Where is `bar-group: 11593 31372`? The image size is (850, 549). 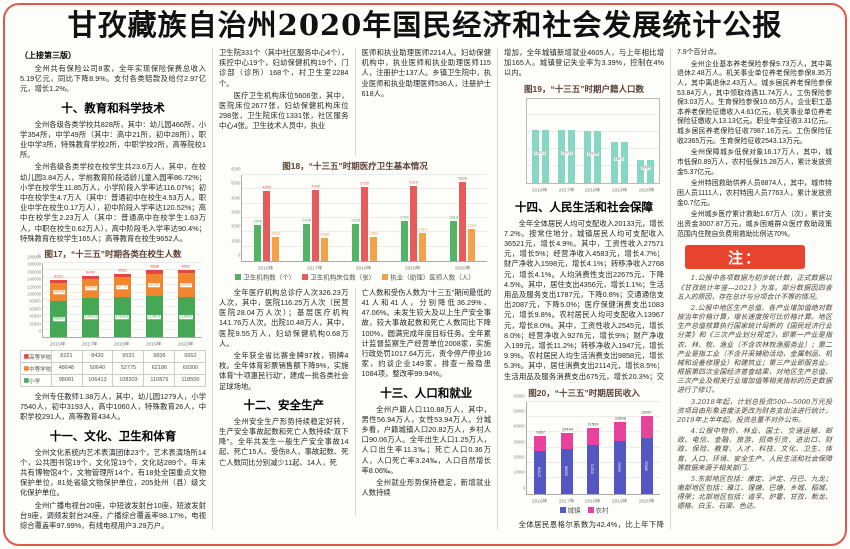 bar-group: 11593 31372 is located at coordinates (593, 448).